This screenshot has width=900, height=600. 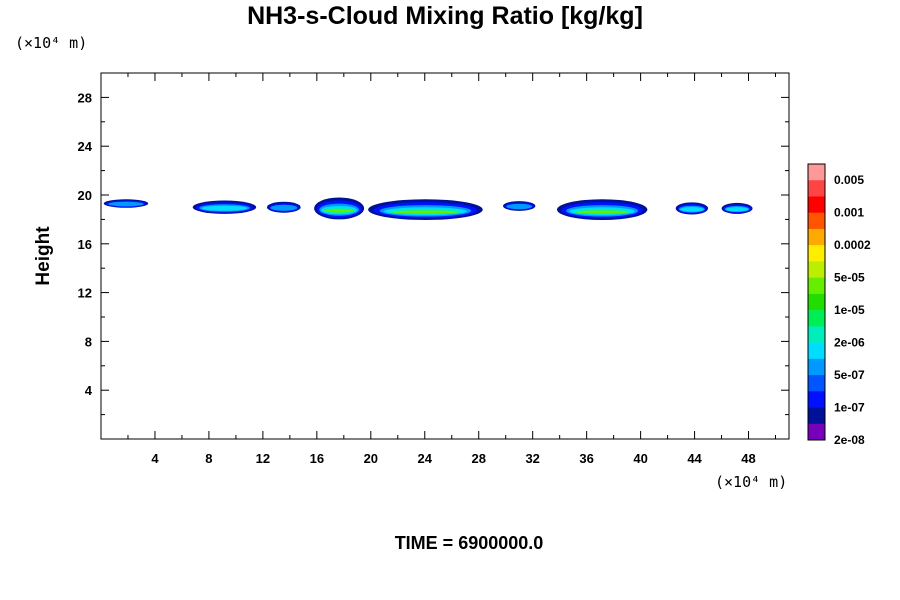 I want to click on x-tick-label: 12, so click(x=263, y=458).